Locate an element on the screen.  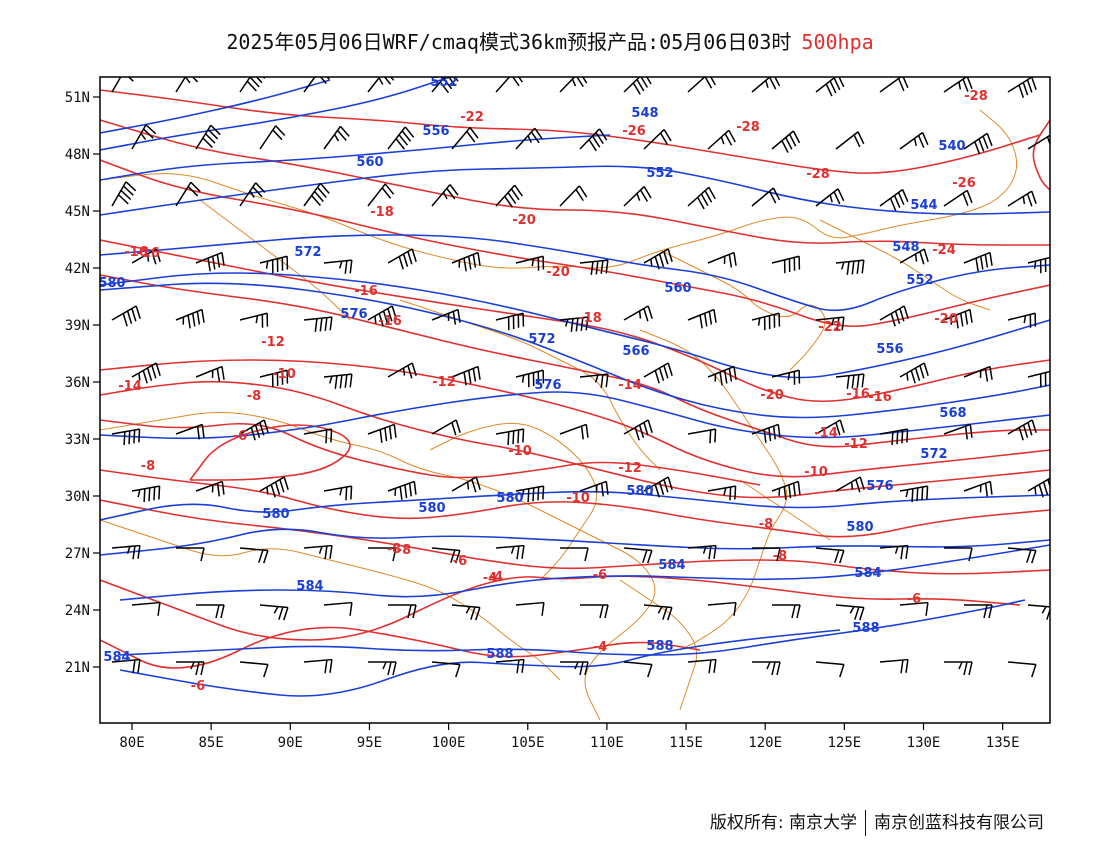
temperature-contour-label: -18 is located at coordinates (382, 212).